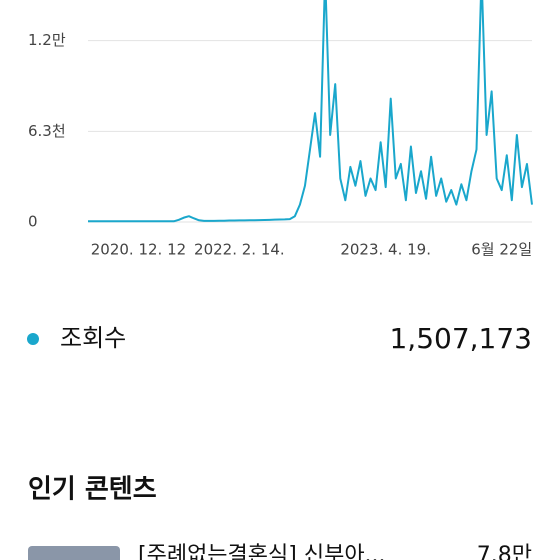 This screenshot has width=560, height=560. What do you see at coordinates (92, 490) in the screenshot?
I see `section-title: 인기 콘텐츠` at bounding box center [92, 490].